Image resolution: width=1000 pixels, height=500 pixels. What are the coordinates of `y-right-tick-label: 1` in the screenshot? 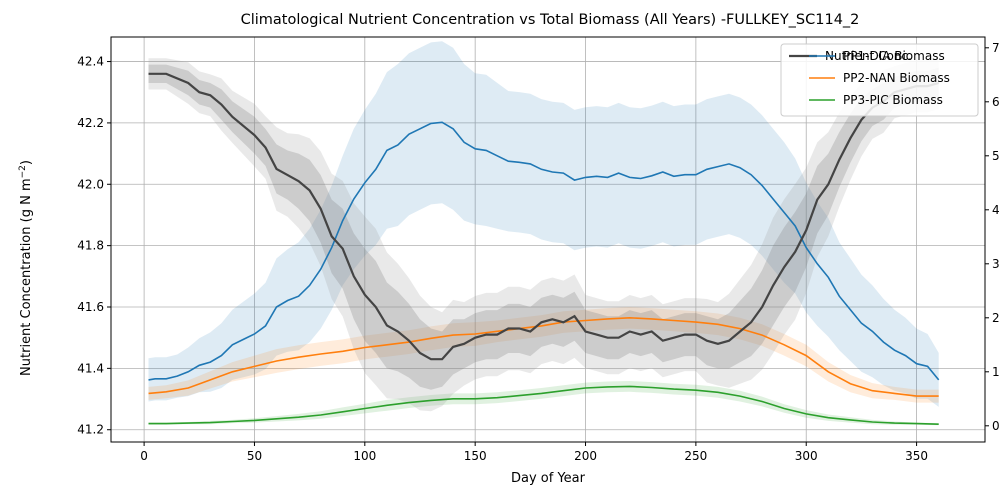 It's located at (996, 372).